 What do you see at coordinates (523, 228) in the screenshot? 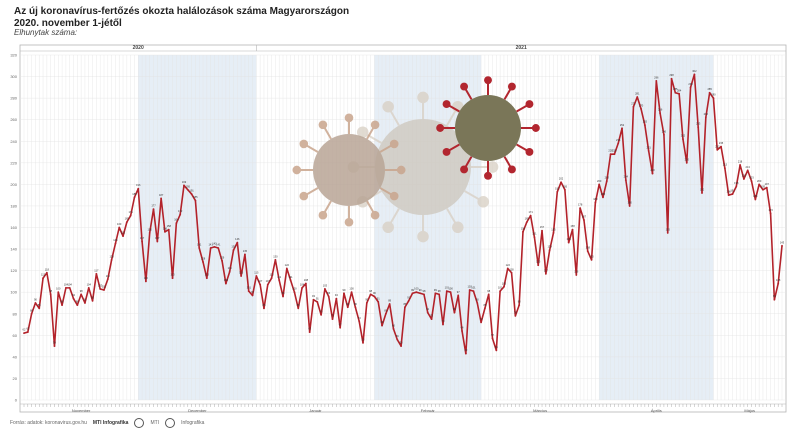
I see `data-label: 156` at bounding box center [523, 228].